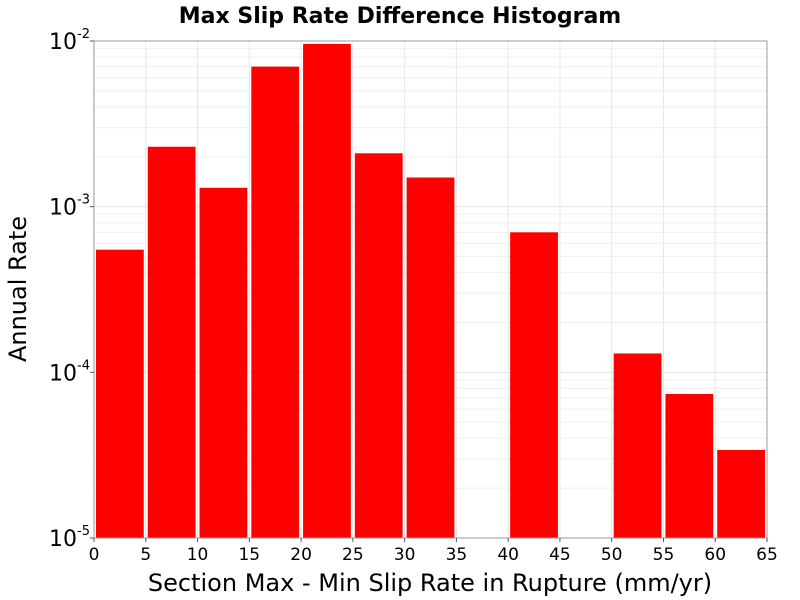  What do you see at coordinates (83, 531) in the screenshot?
I see `y-tick-exponent: -5` at bounding box center [83, 531].